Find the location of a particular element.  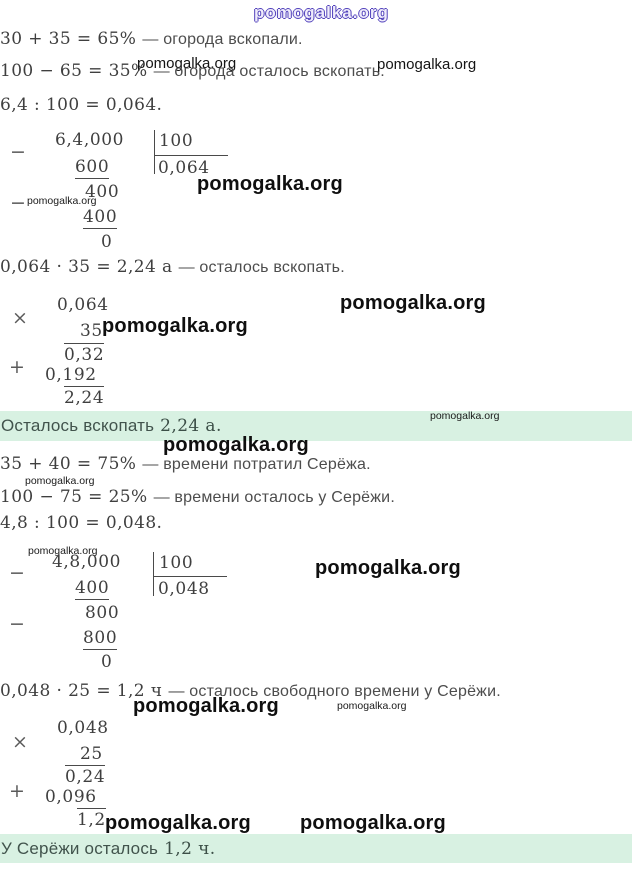

equation-math: 0,064 · 35 = 2,24 а is located at coordinates (86, 267).